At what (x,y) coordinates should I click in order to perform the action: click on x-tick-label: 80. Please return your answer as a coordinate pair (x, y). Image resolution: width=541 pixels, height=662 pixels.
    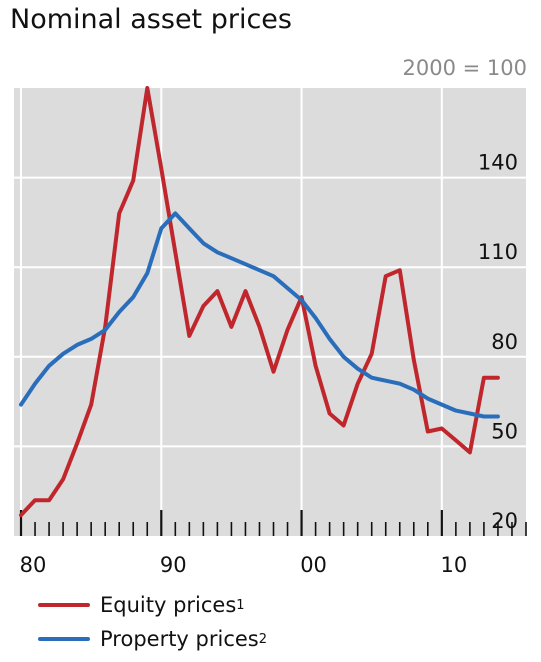
    Looking at the image, I should click on (33, 565).